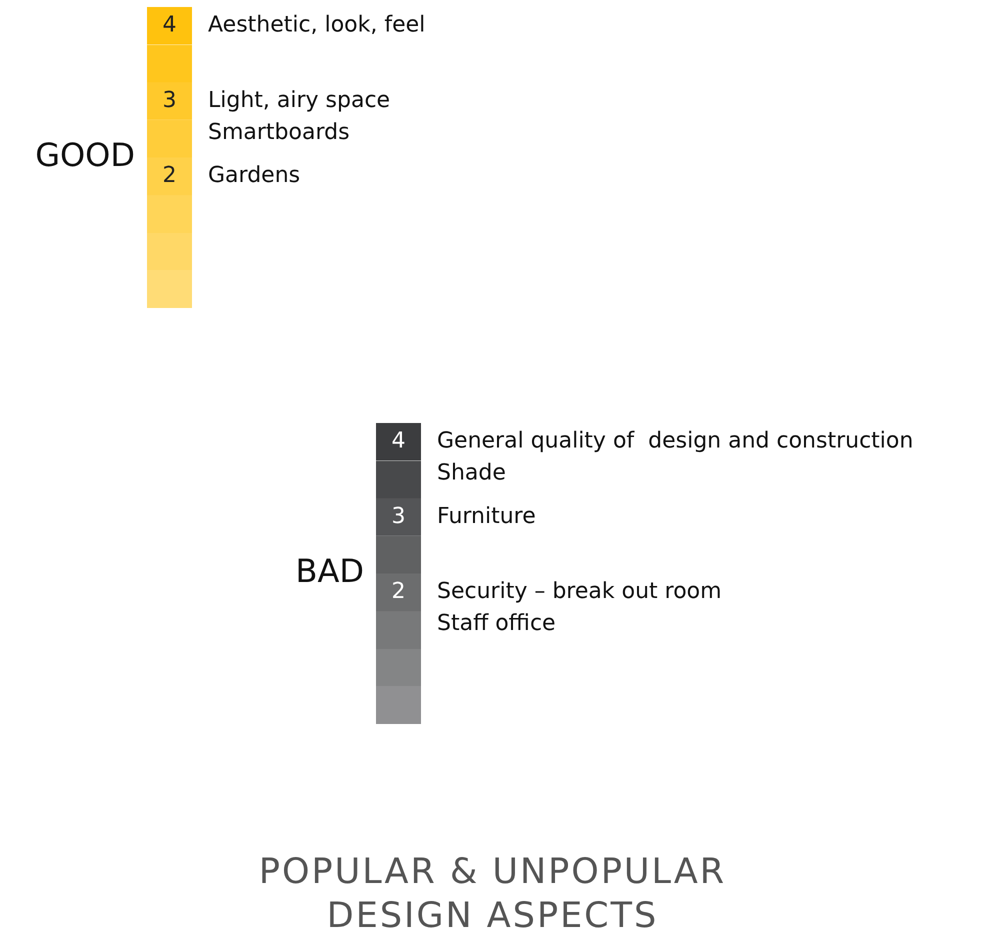 The height and width of the screenshot is (934, 985). What do you see at coordinates (317, 25) in the screenshot?
I see `category-label: Aesthetic, look, feel` at bounding box center [317, 25].